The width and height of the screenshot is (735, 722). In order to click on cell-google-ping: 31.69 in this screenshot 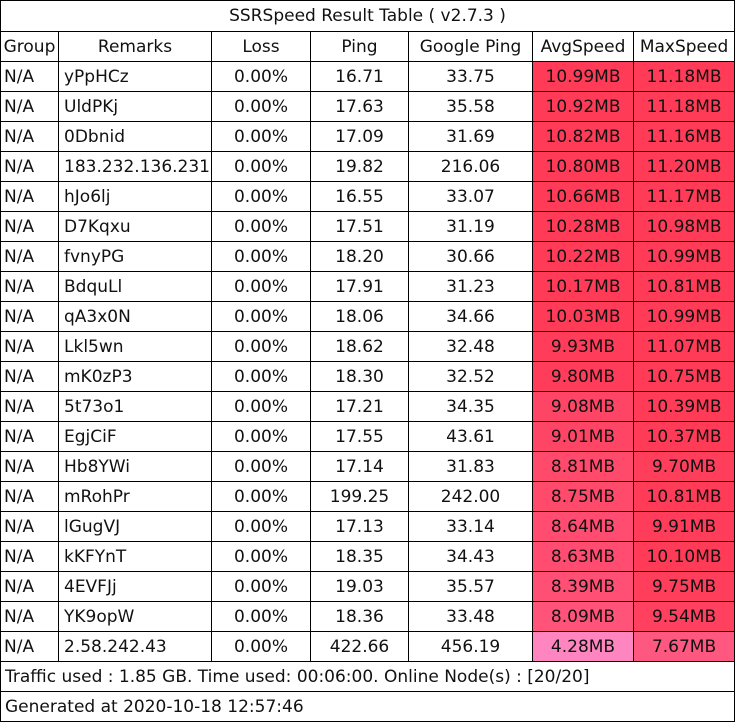, I will do `click(470, 136)`.